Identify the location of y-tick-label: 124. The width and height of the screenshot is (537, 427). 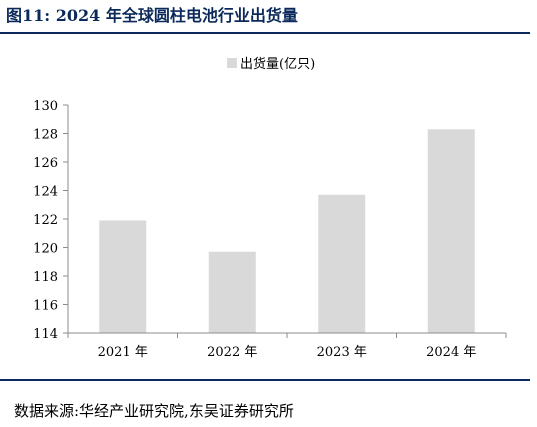
(45, 192).